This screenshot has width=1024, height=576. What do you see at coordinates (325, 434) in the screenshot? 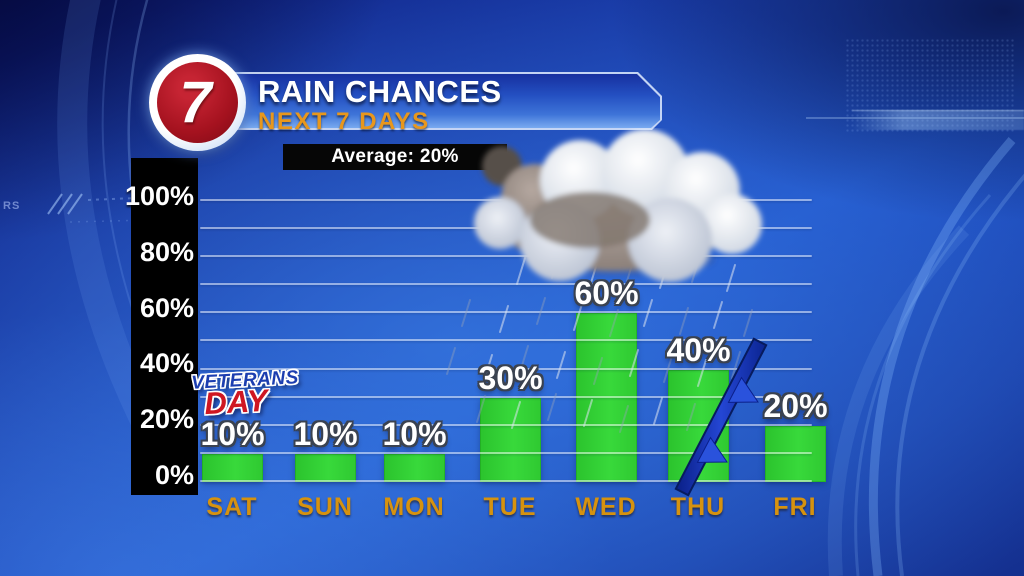
I see `bar-value-label-sun: 10%` at bounding box center [325, 434].